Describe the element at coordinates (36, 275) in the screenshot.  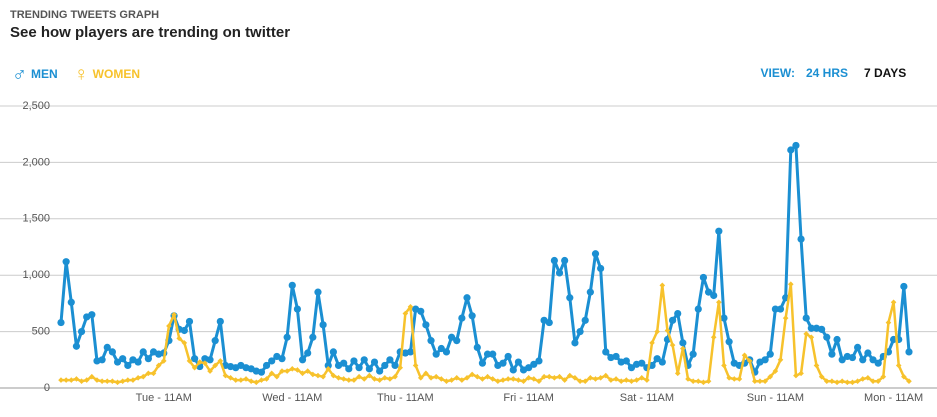
I see `y-tick-label: 1,000` at that location.